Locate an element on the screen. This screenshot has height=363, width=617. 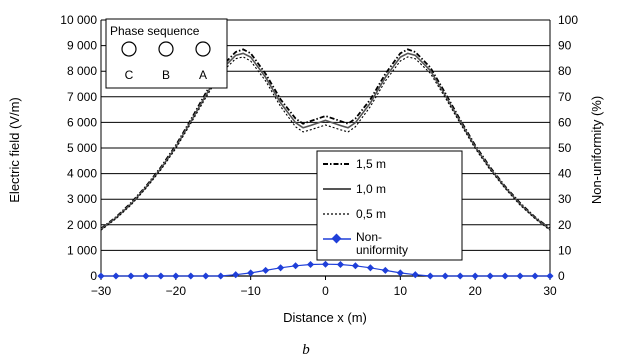
y-tick-label-right: 100 is located at coordinates (568, 20).